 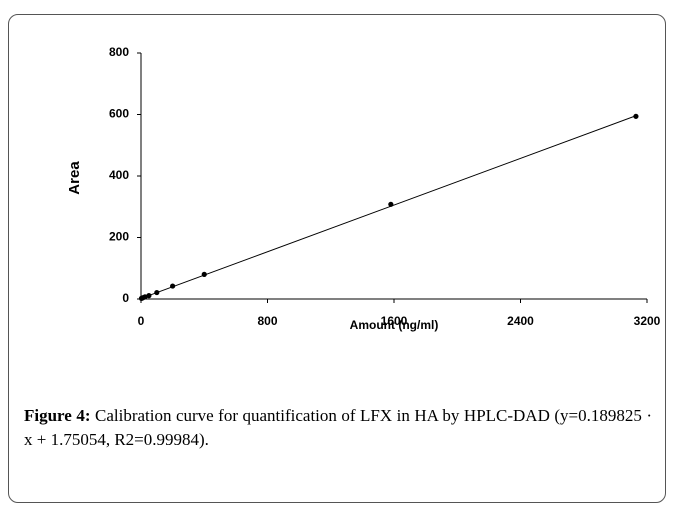 What do you see at coordinates (125, 298) in the screenshot?
I see `y-tick-label: 0` at bounding box center [125, 298].